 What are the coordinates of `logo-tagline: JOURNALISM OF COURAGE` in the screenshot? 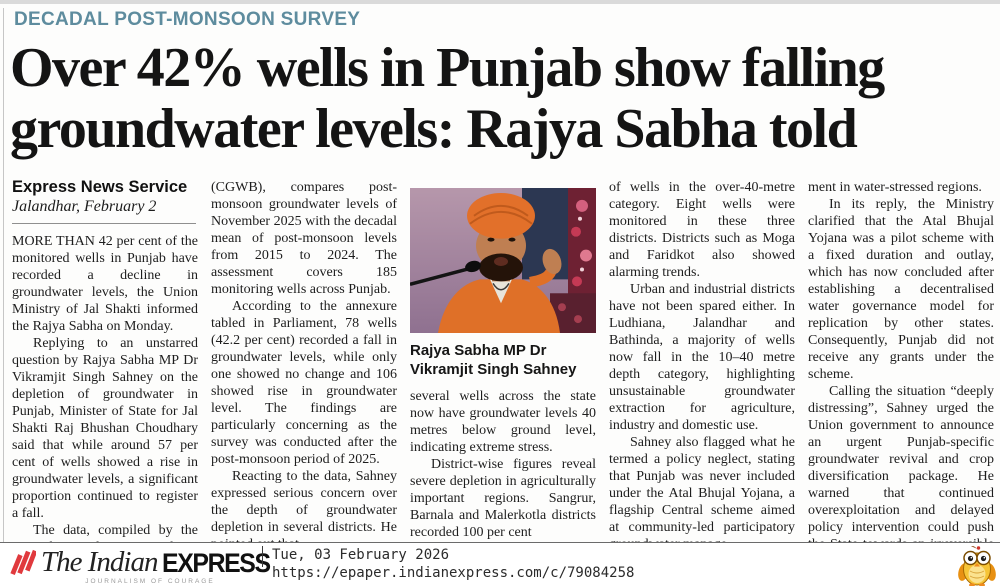 It's located at (150, 581).